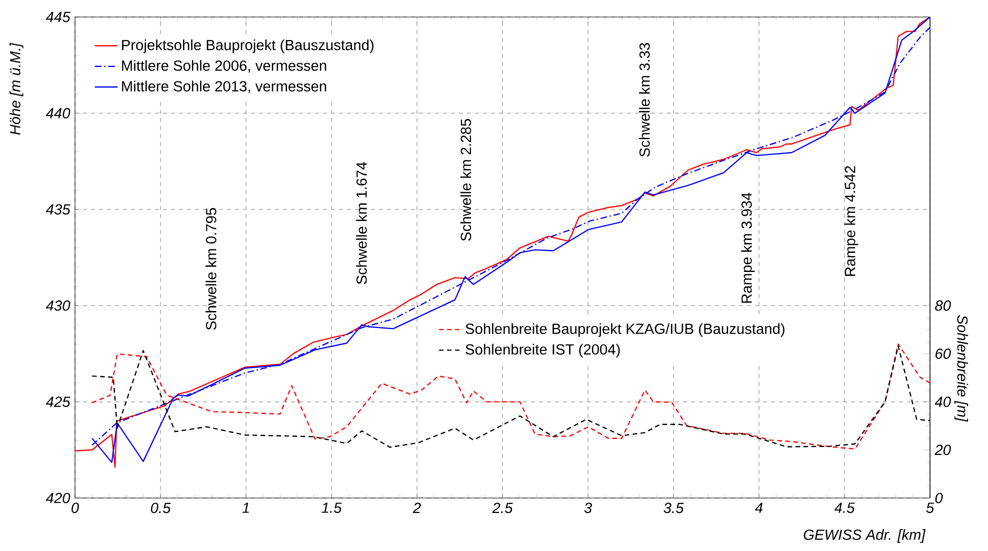 Image resolution: width=988 pixels, height=551 pixels. I want to click on y2-tick-label: 60, so click(943, 353).